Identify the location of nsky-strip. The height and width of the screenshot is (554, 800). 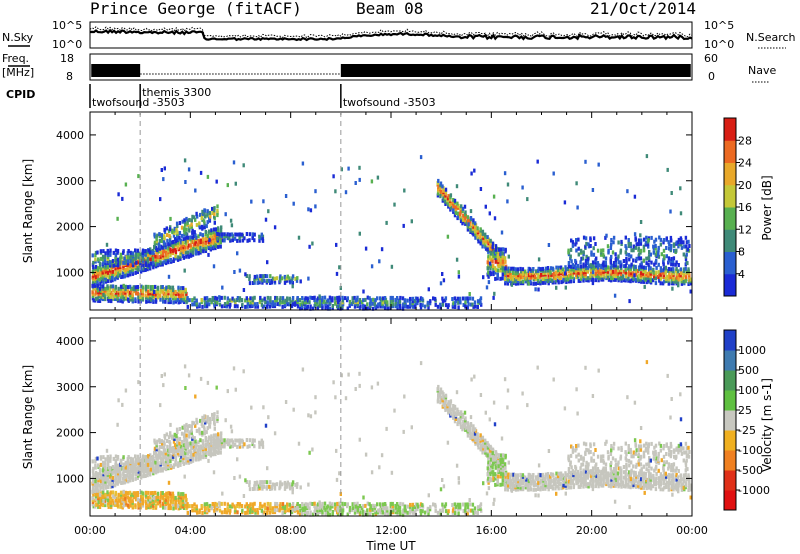
(391, 35).